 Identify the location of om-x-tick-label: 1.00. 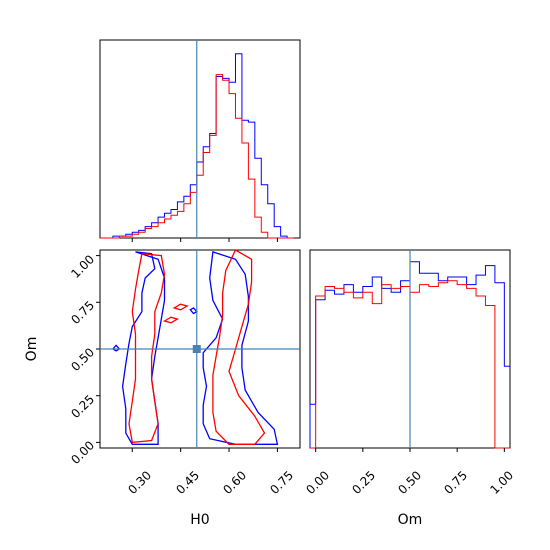
(501, 482).